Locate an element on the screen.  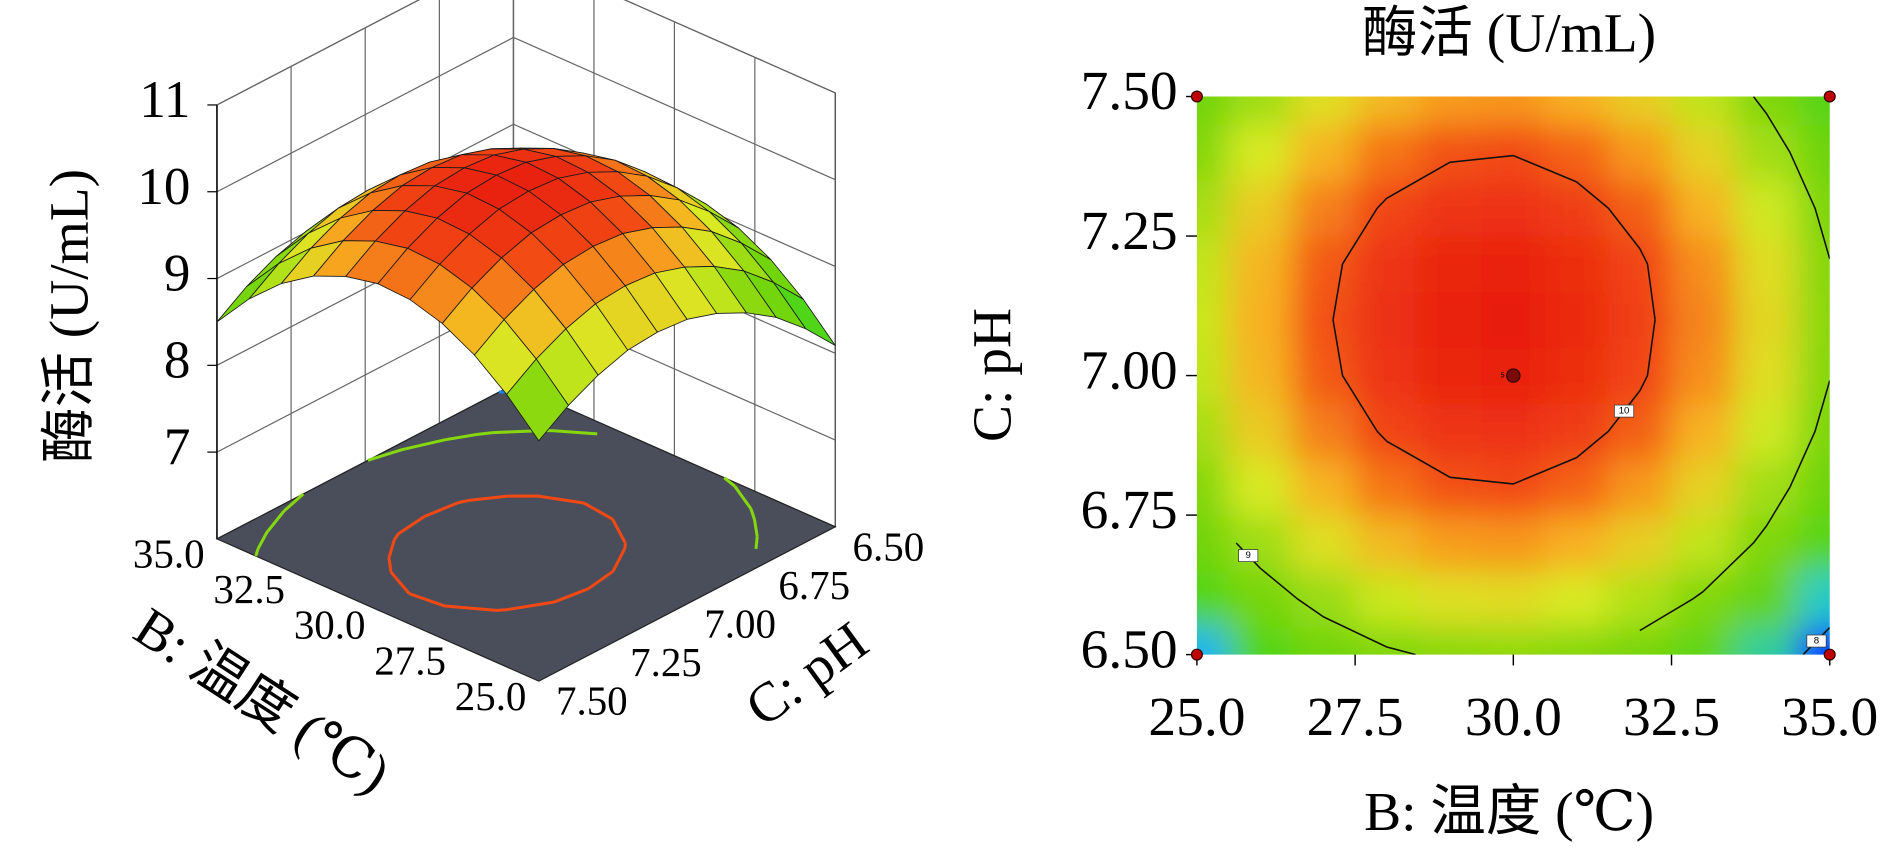
z-axis-label: 酶活 (U/mL) is located at coordinates (68, 316).